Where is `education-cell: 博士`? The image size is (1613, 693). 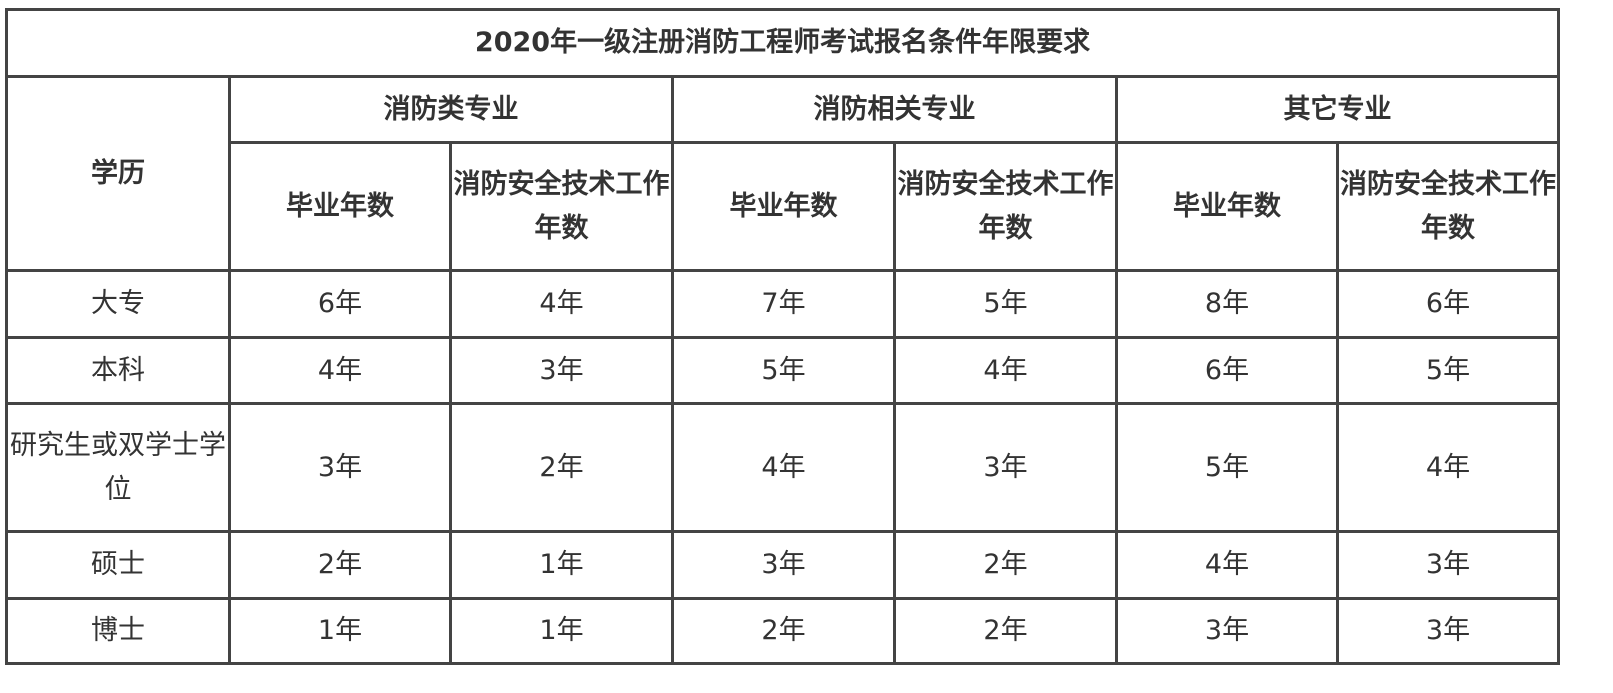 education-cell: 博士 is located at coordinates (118, 631).